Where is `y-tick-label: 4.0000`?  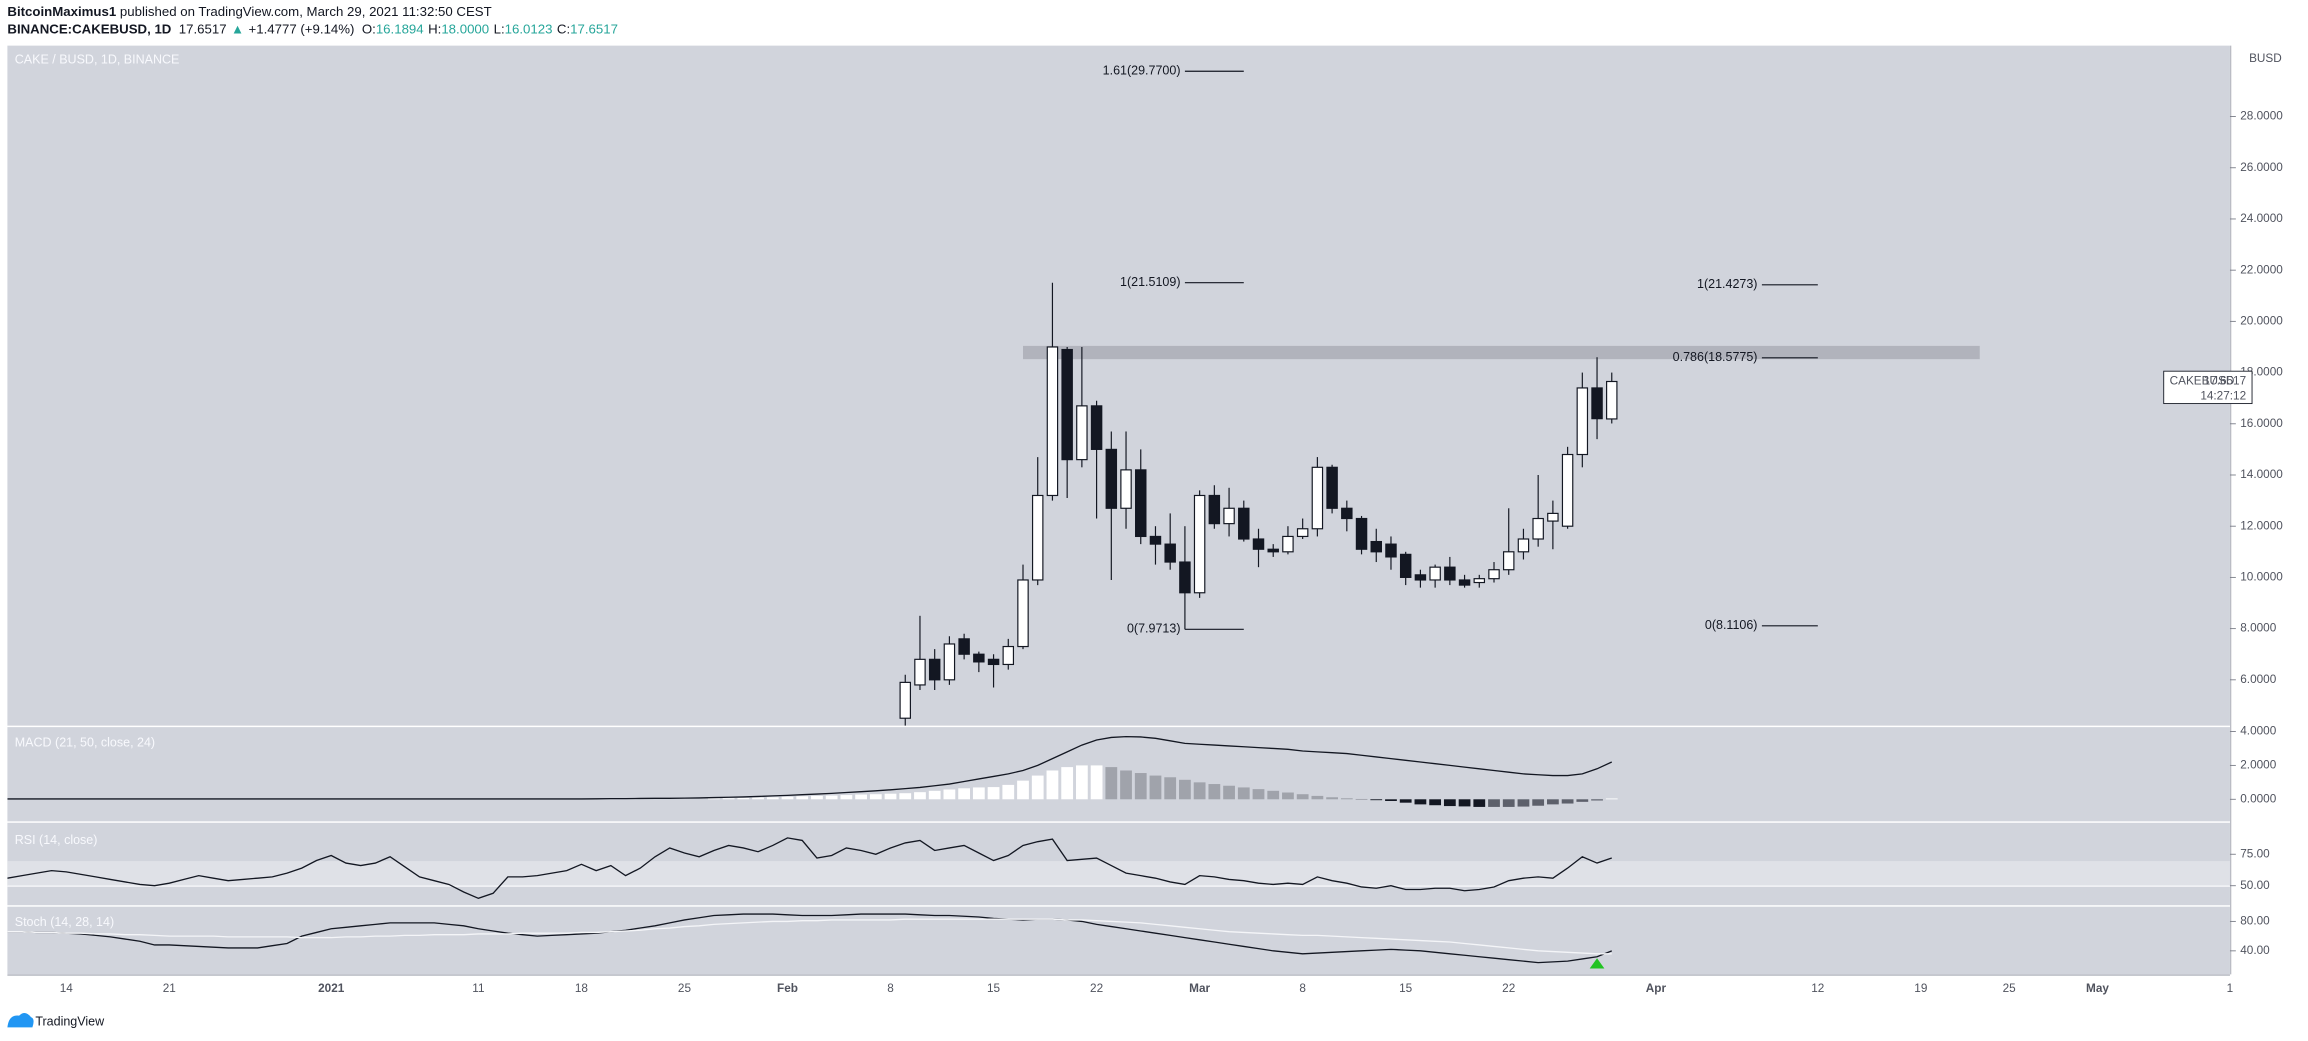 y-tick-label: 4.0000 is located at coordinates (2258, 731).